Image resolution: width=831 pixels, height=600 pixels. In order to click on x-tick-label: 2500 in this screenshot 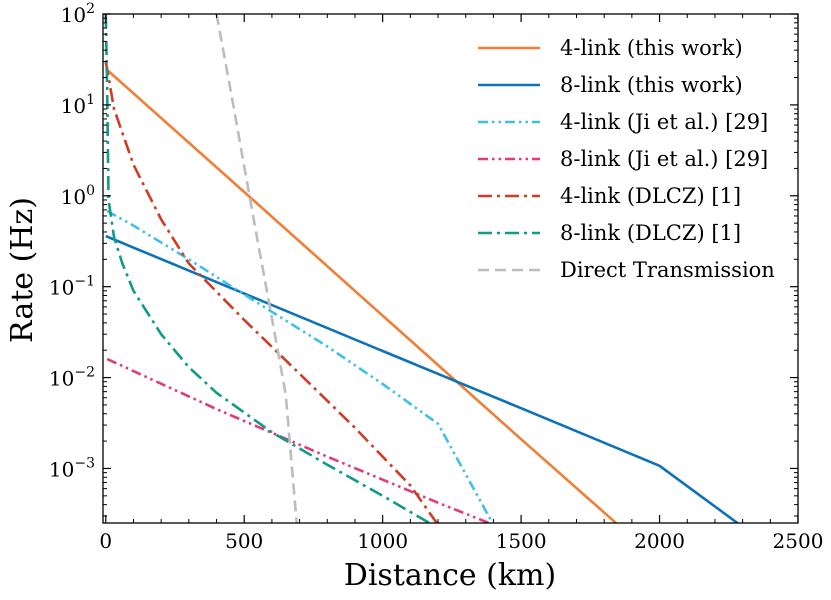, I will do `click(798, 541)`.